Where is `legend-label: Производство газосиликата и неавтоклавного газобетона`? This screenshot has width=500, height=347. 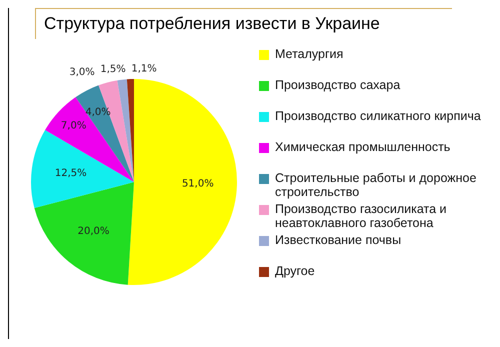
legend-label: Производство газосиликата и неавтоклавного газобетона is located at coordinates (361, 216).